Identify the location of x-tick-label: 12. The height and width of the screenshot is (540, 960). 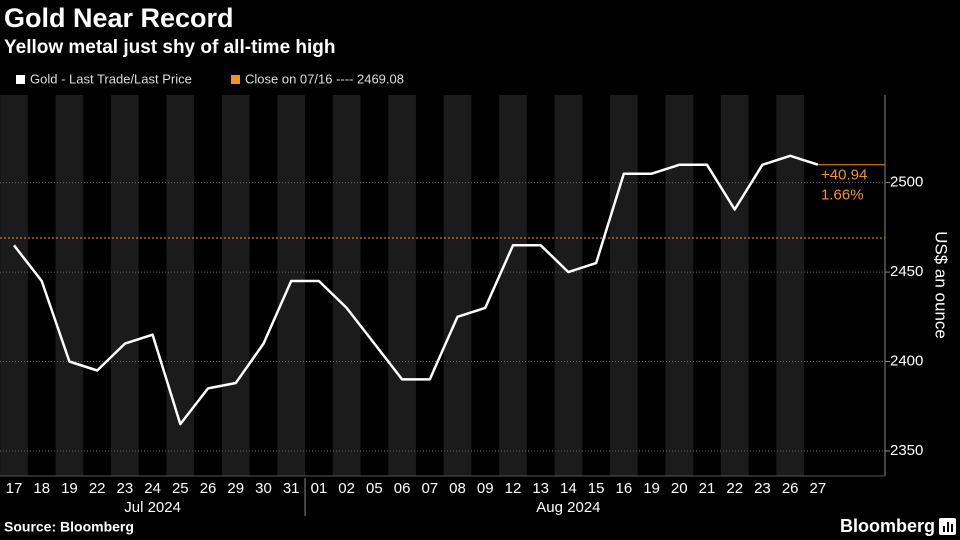
(513, 488).